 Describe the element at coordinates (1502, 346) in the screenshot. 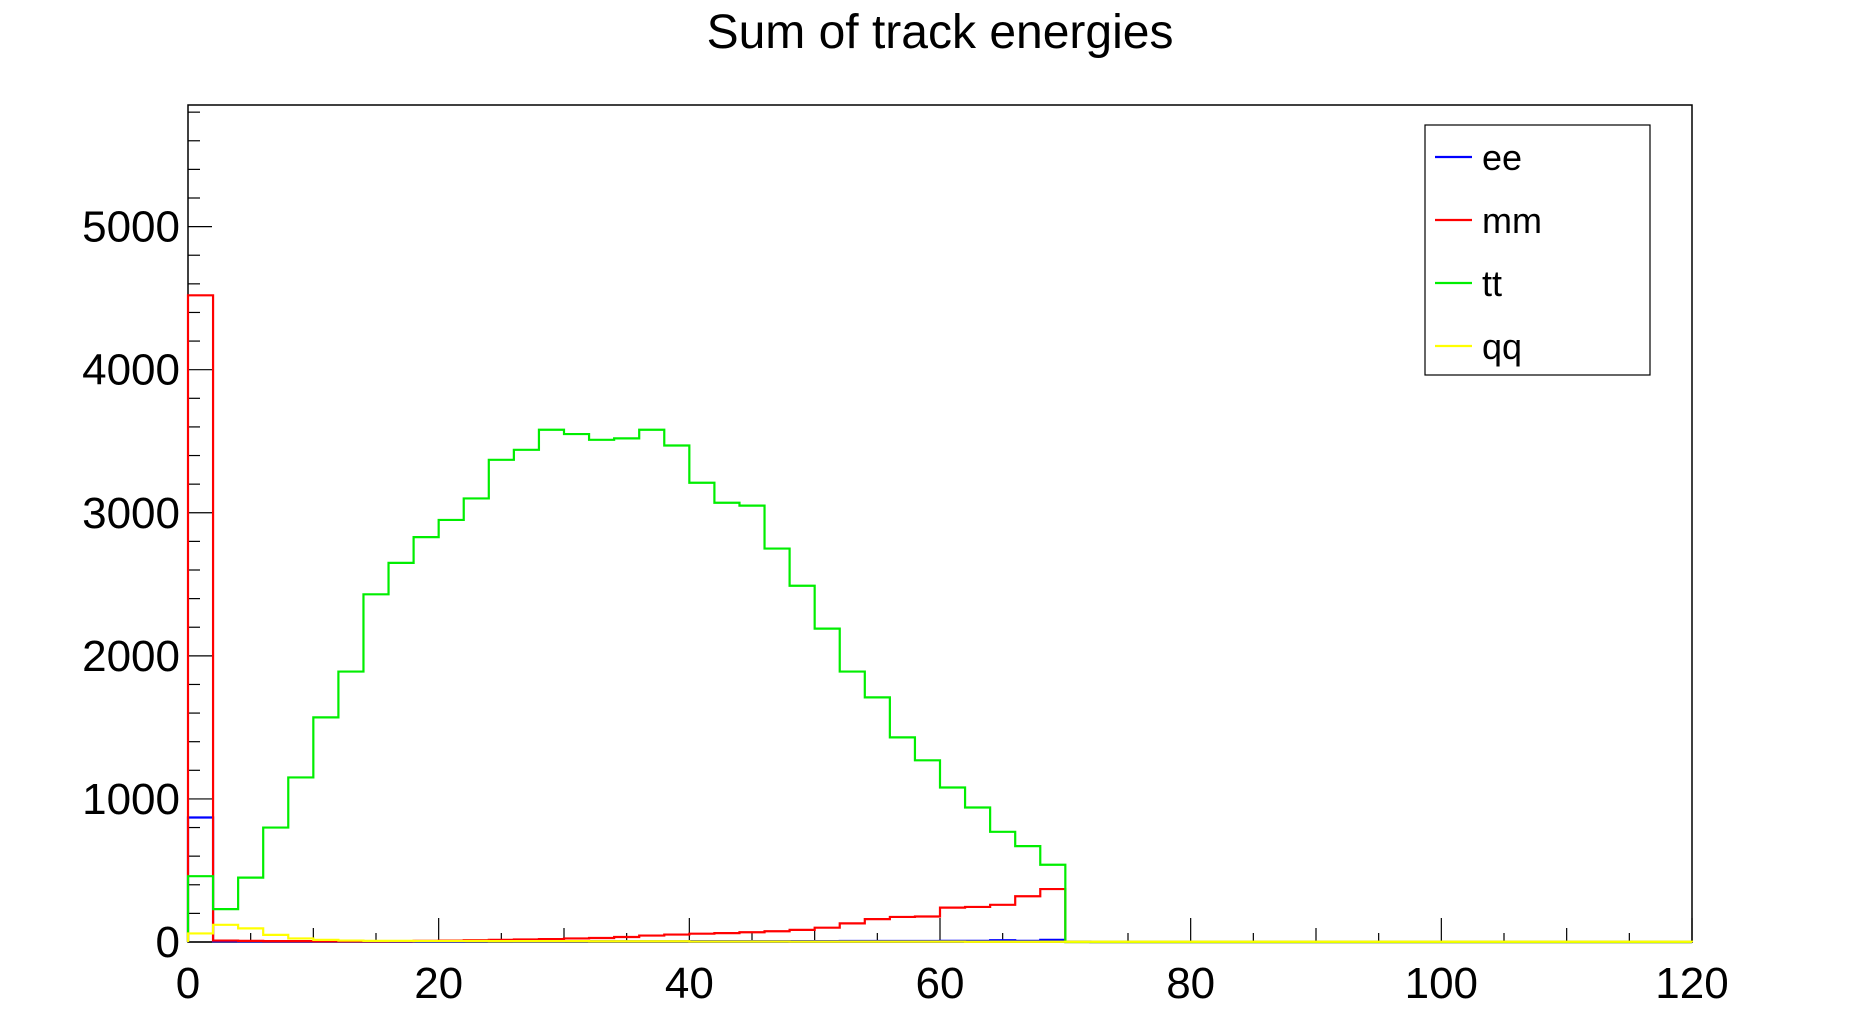

I see `legend-label-qq: qq` at that location.